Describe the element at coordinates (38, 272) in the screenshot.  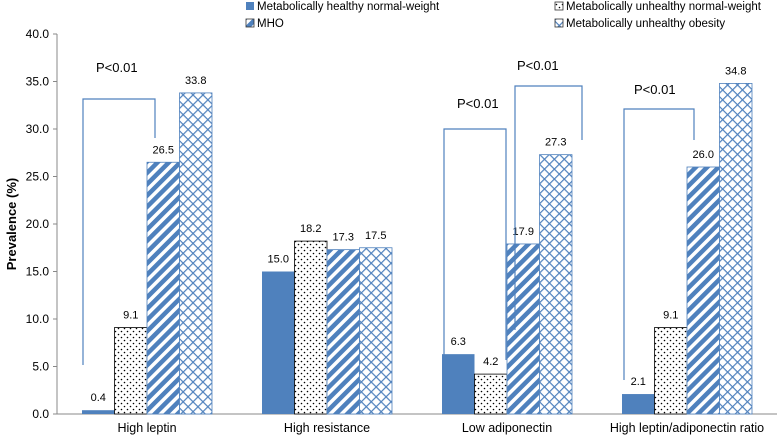
I see `y-tick-label: 15.0` at that location.